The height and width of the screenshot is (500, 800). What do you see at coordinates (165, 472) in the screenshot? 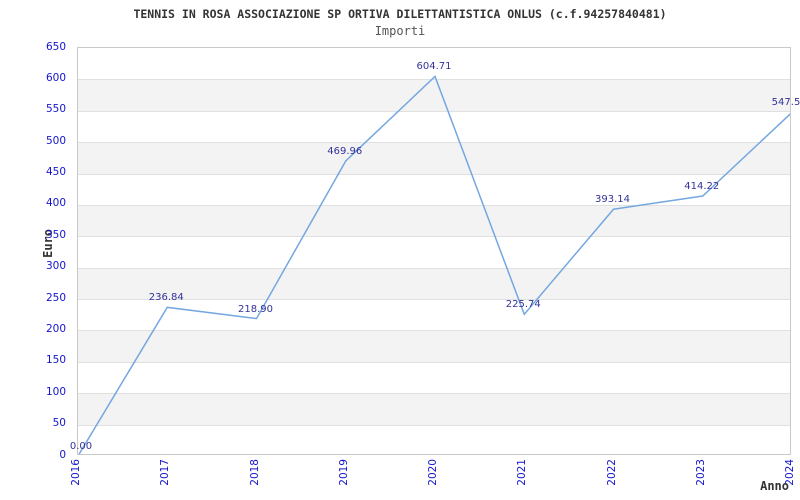
I see `x-tick-label: 2017` at bounding box center [165, 472].